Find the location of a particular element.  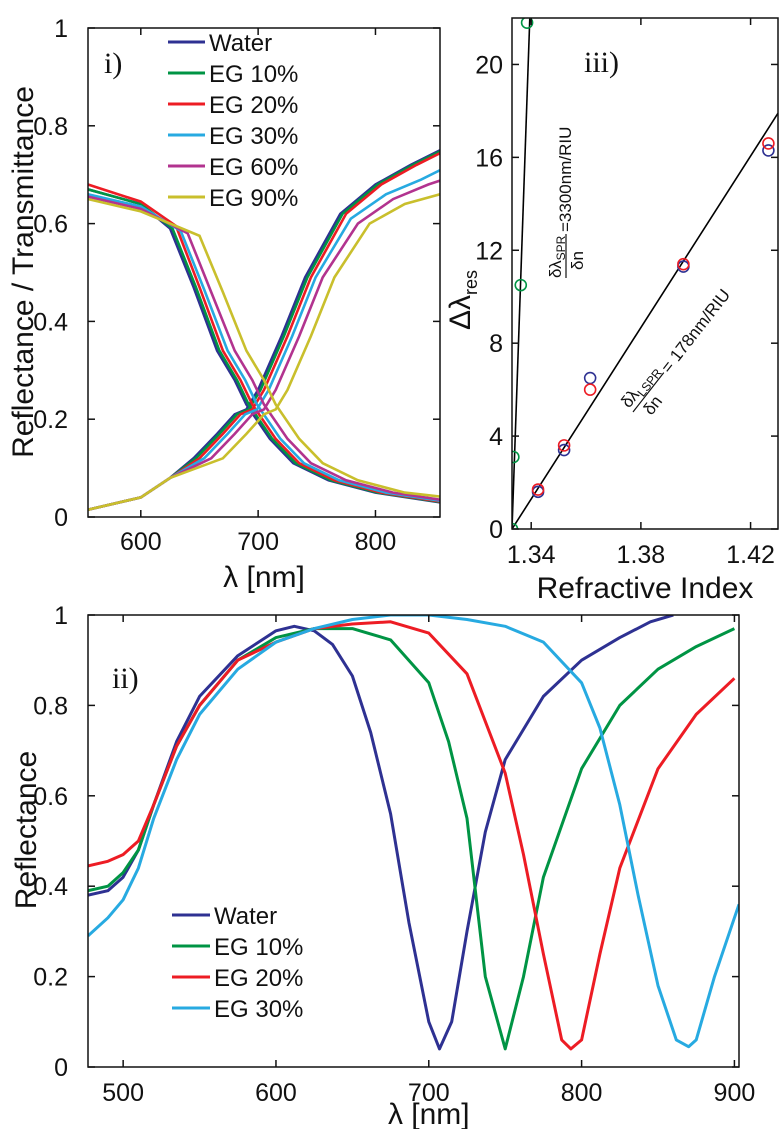

panel-i-legend-label: EG 20% is located at coordinates (253, 105).